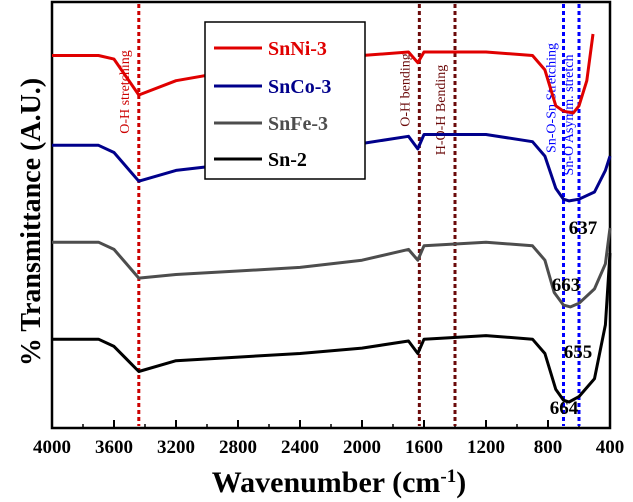 This screenshot has height=502, width=633. I want to click on x-tick-label-1600: 1600, so click(424, 447).